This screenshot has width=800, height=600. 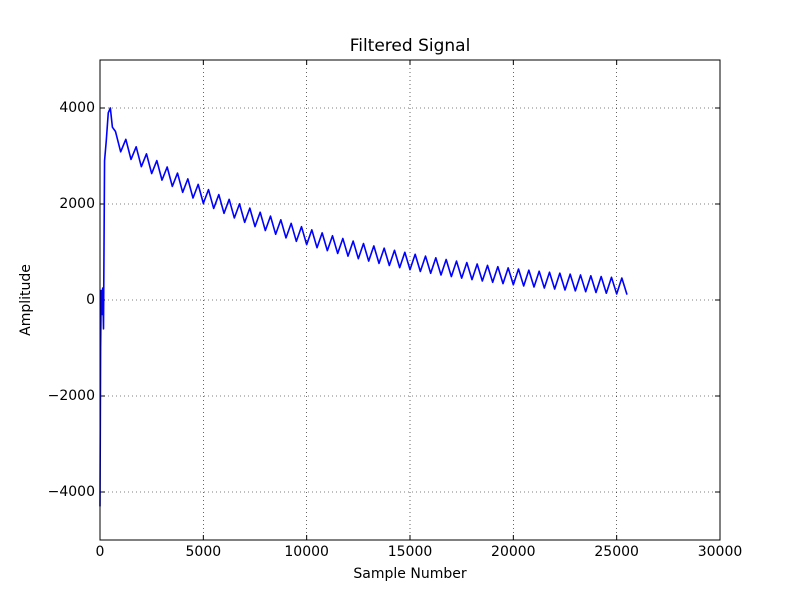 I want to click on y-tick-label: 4000, so click(x=77, y=108).